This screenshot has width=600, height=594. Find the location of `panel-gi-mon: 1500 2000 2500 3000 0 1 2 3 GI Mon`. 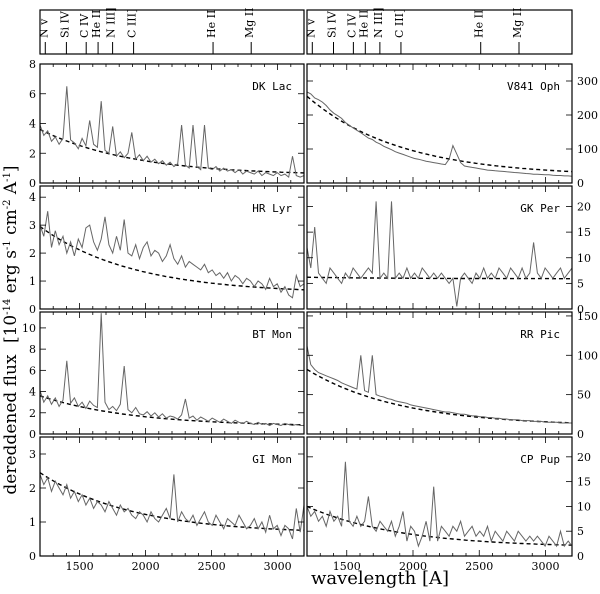

panel-gi-mon: 1500 2000 2500 3000 0 1 2 3 GI Mon is located at coordinates (167, 504).